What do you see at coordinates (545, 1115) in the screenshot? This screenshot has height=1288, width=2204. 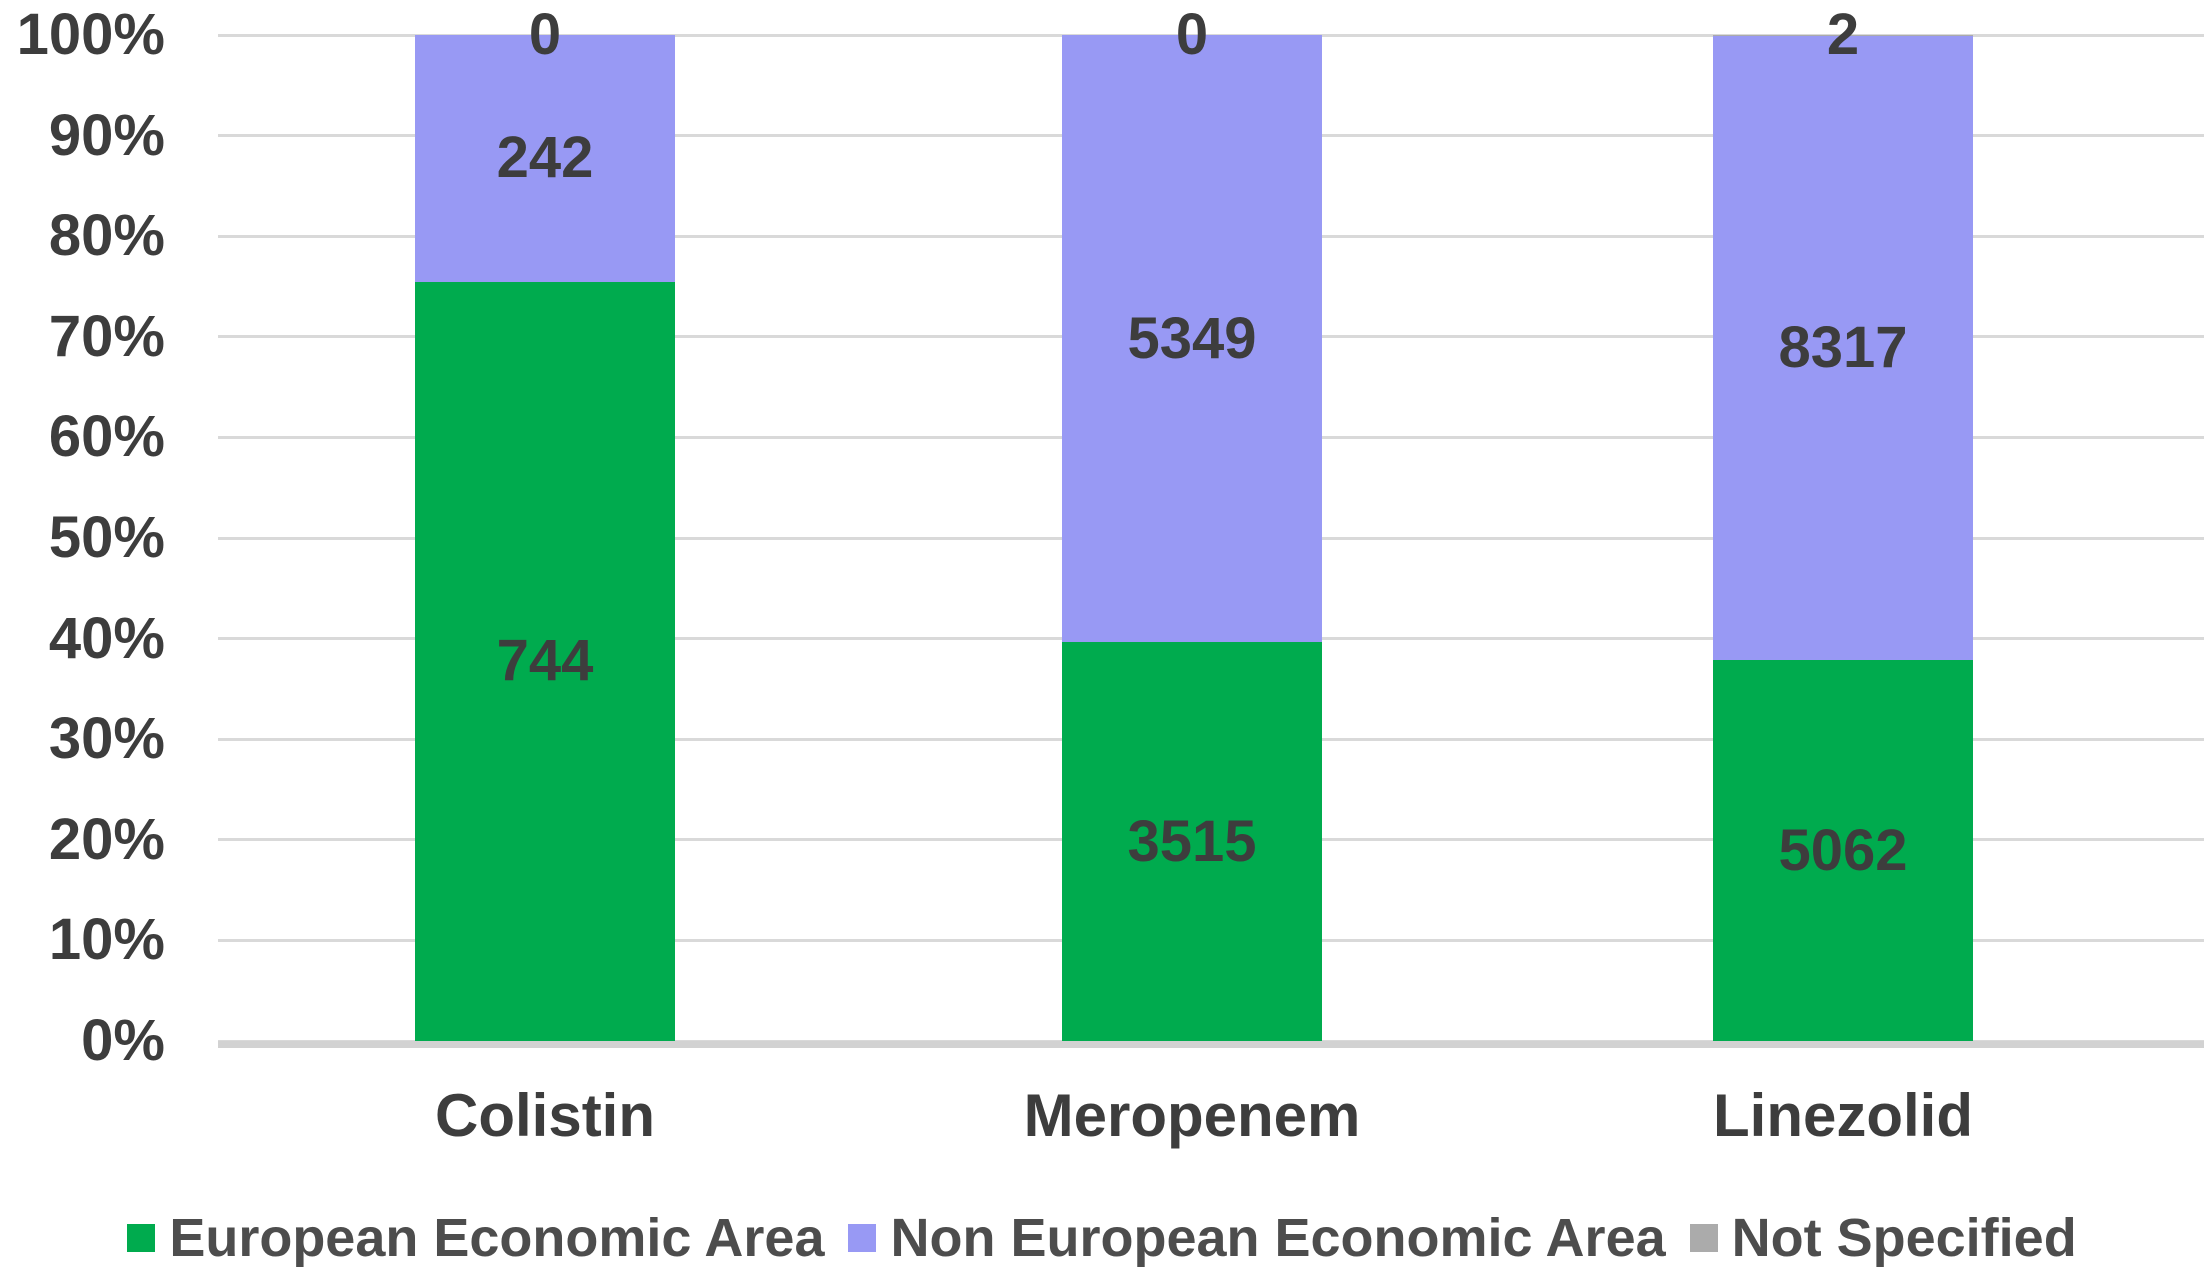 I see `category-label: Colistin` at bounding box center [545, 1115].